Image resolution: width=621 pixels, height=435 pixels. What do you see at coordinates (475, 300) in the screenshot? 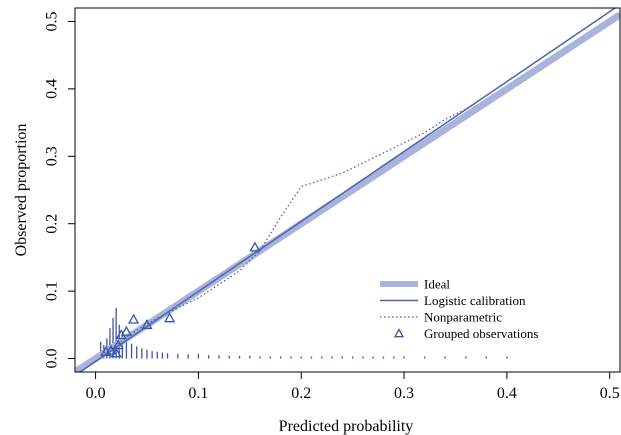
I see `legend-label-logistic: Logistic calibration` at bounding box center [475, 300].